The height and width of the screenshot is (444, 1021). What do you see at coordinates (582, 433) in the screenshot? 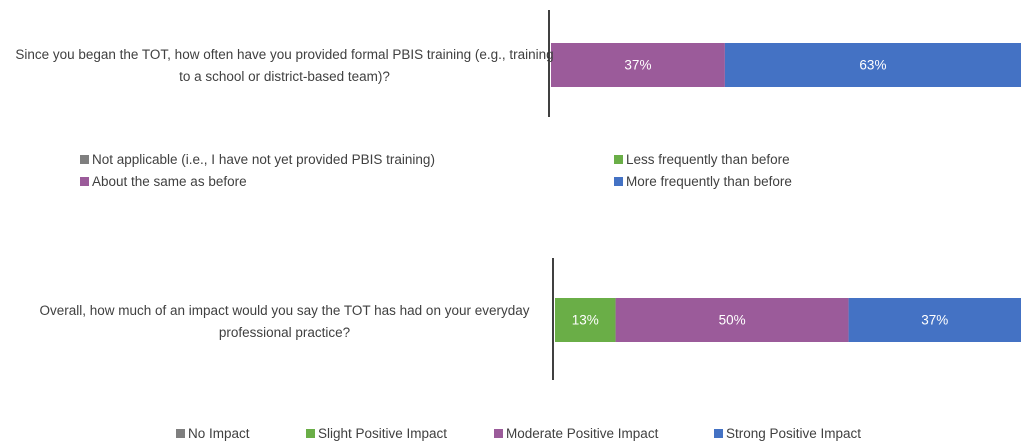
I see `legend-label: Moderate Positive Impact` at bounding box center [582, 433].